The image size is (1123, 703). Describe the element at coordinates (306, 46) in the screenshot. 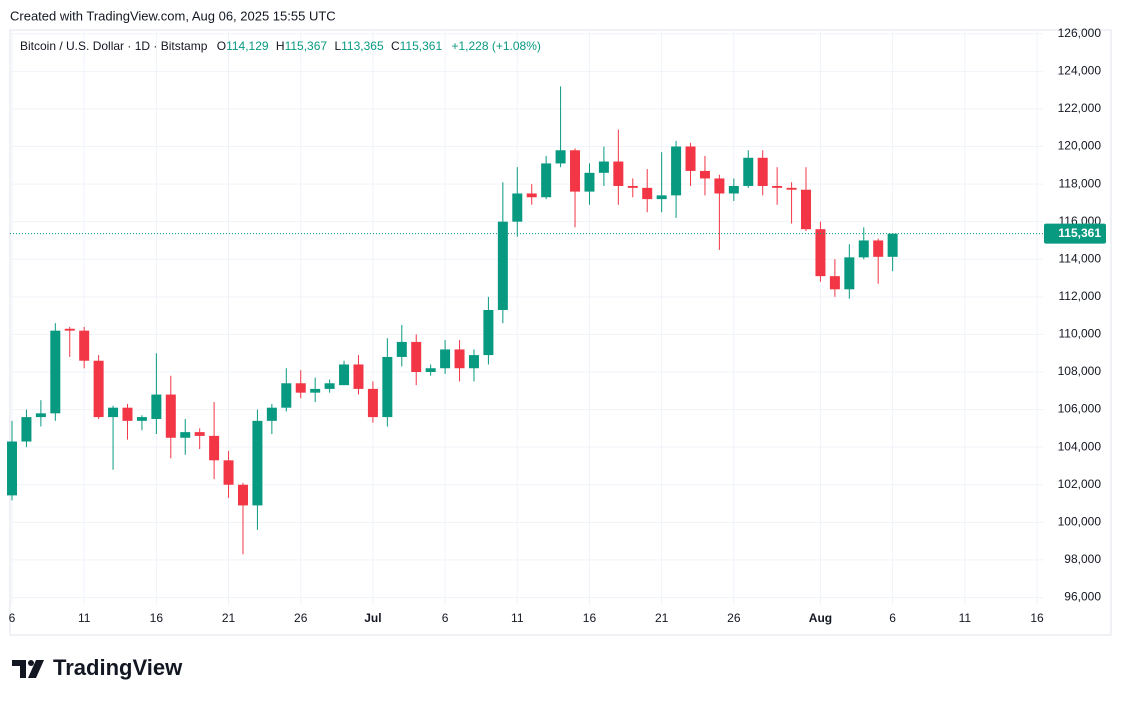

I see `legend-value: 115,367` at that location.